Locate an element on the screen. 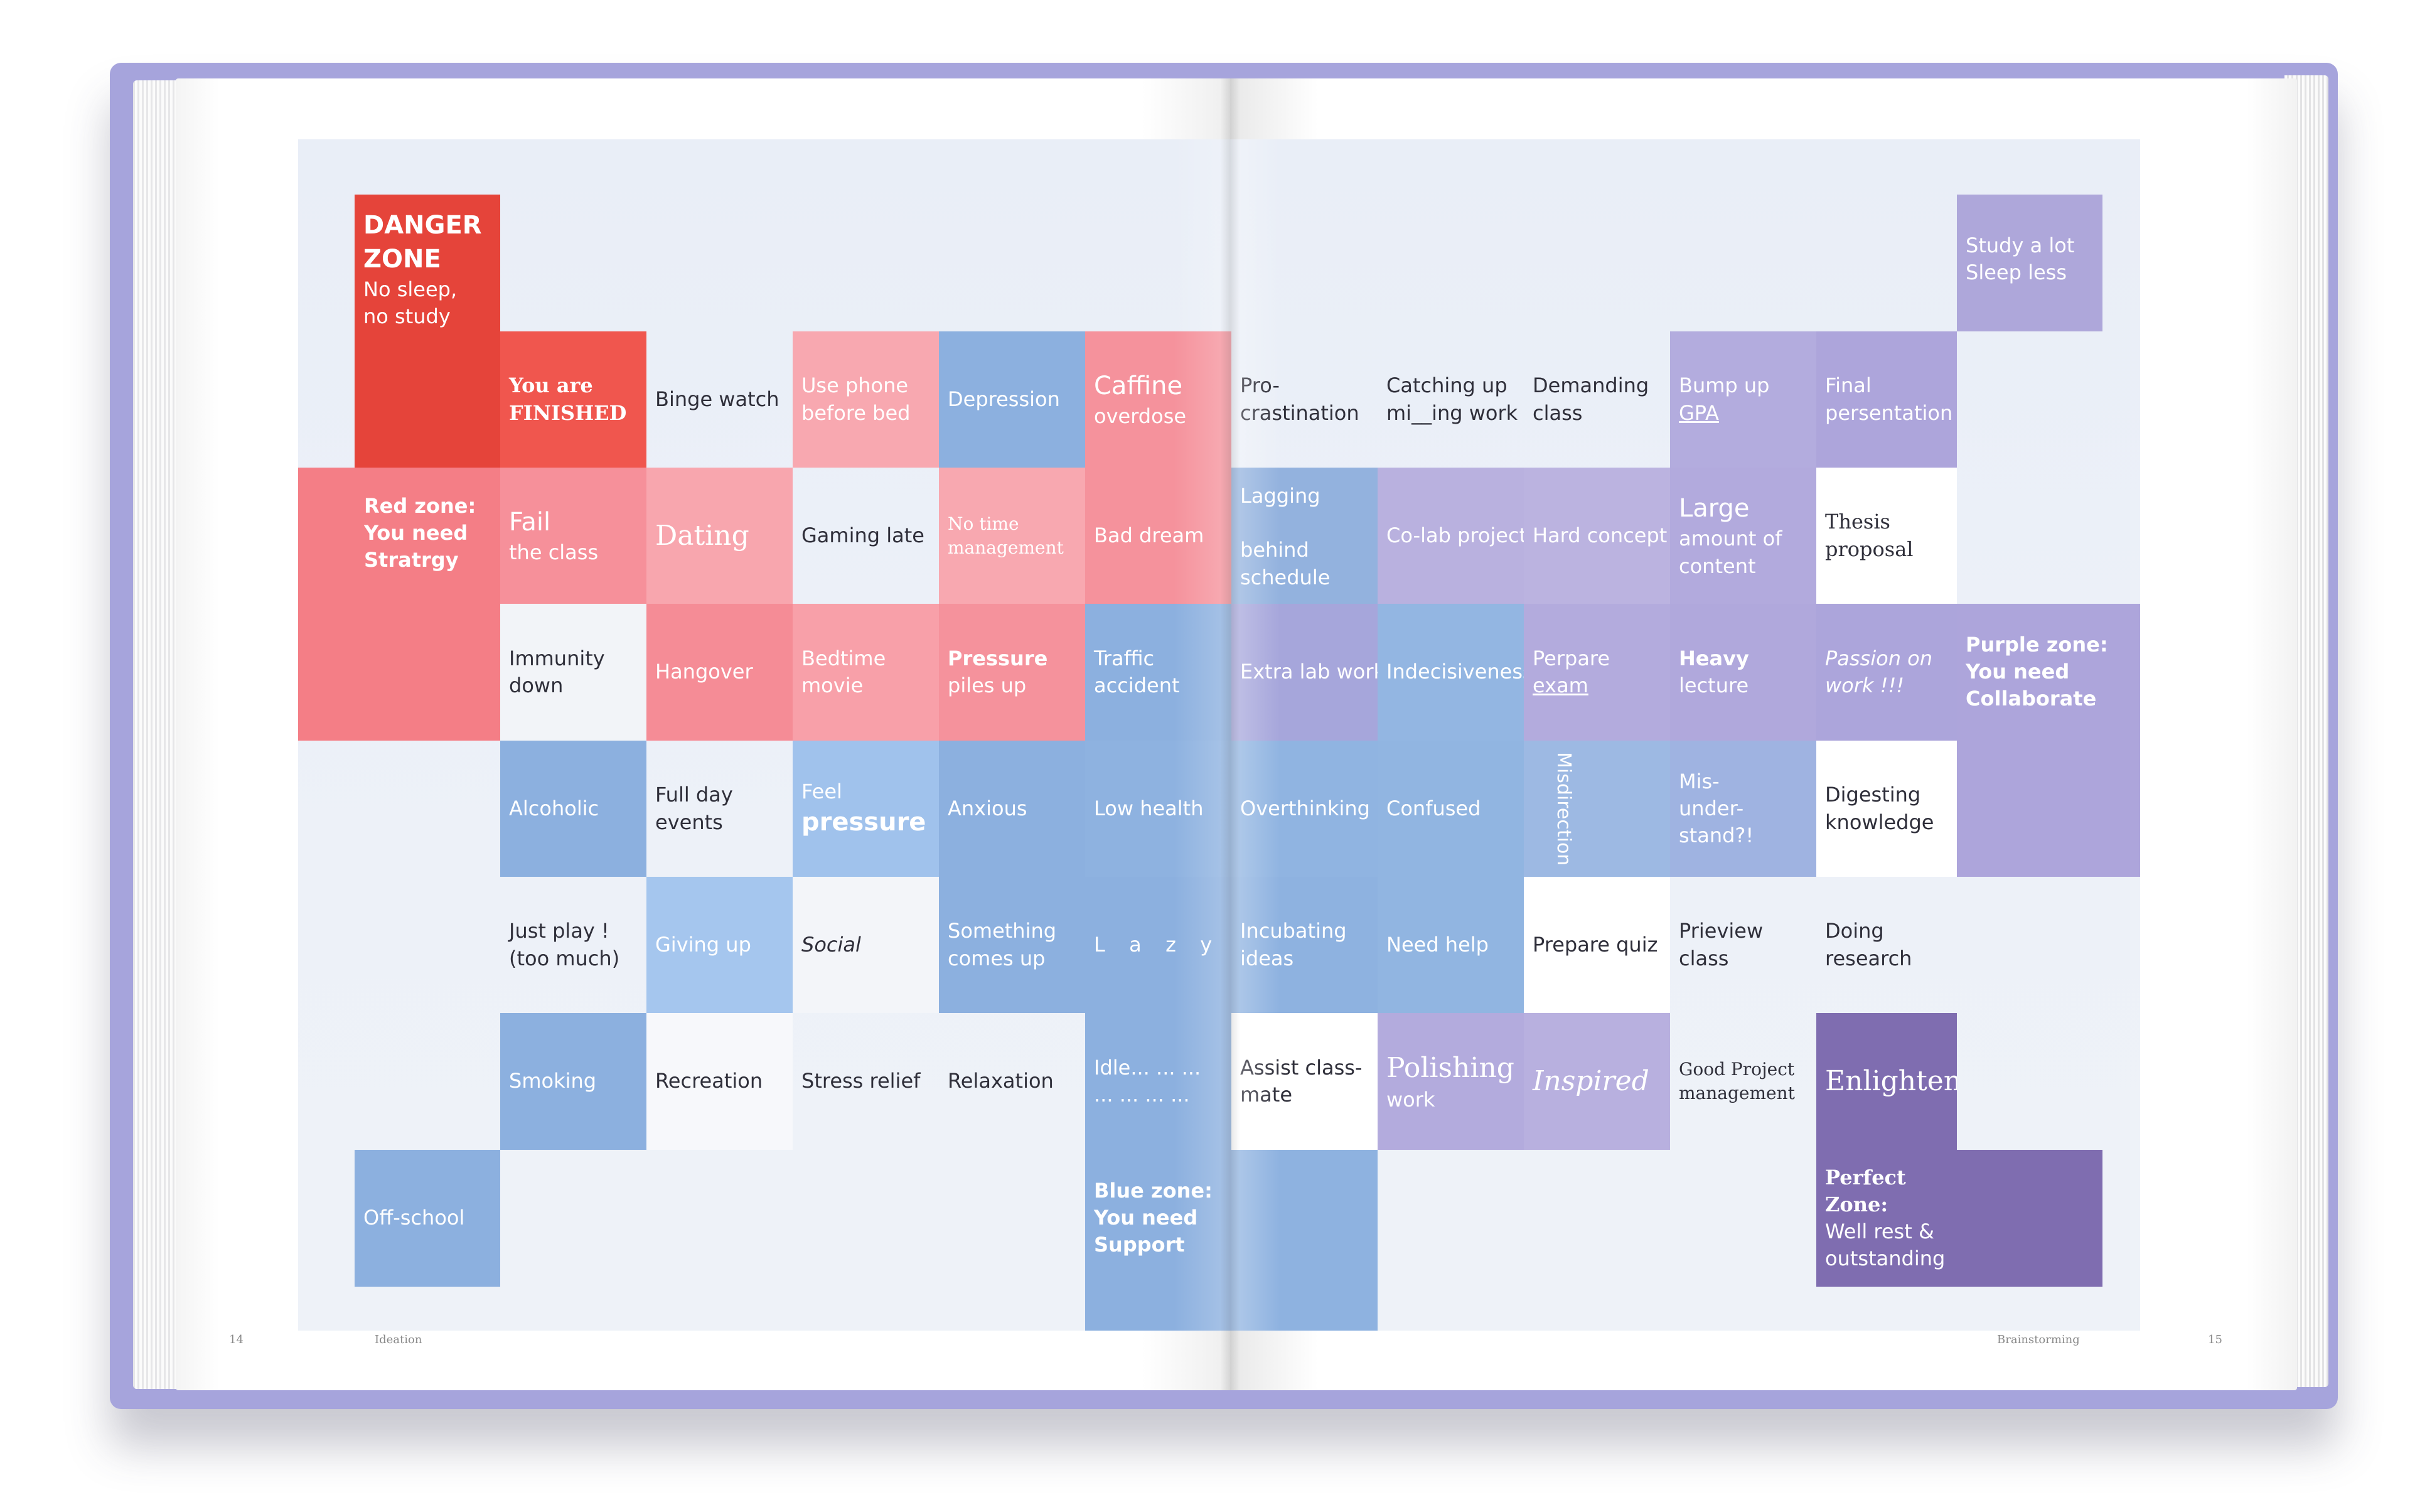 The height and width of the screenshot is (1512, 2410). cell-misunderstand: Mis- under- stand?! is located at coordinates (1743, 809).